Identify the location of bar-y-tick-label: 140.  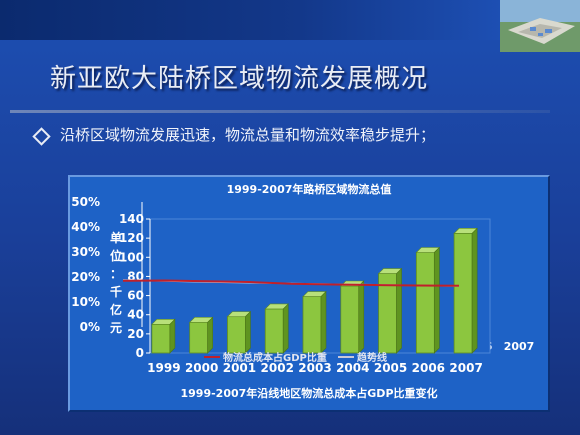
(131, 219).